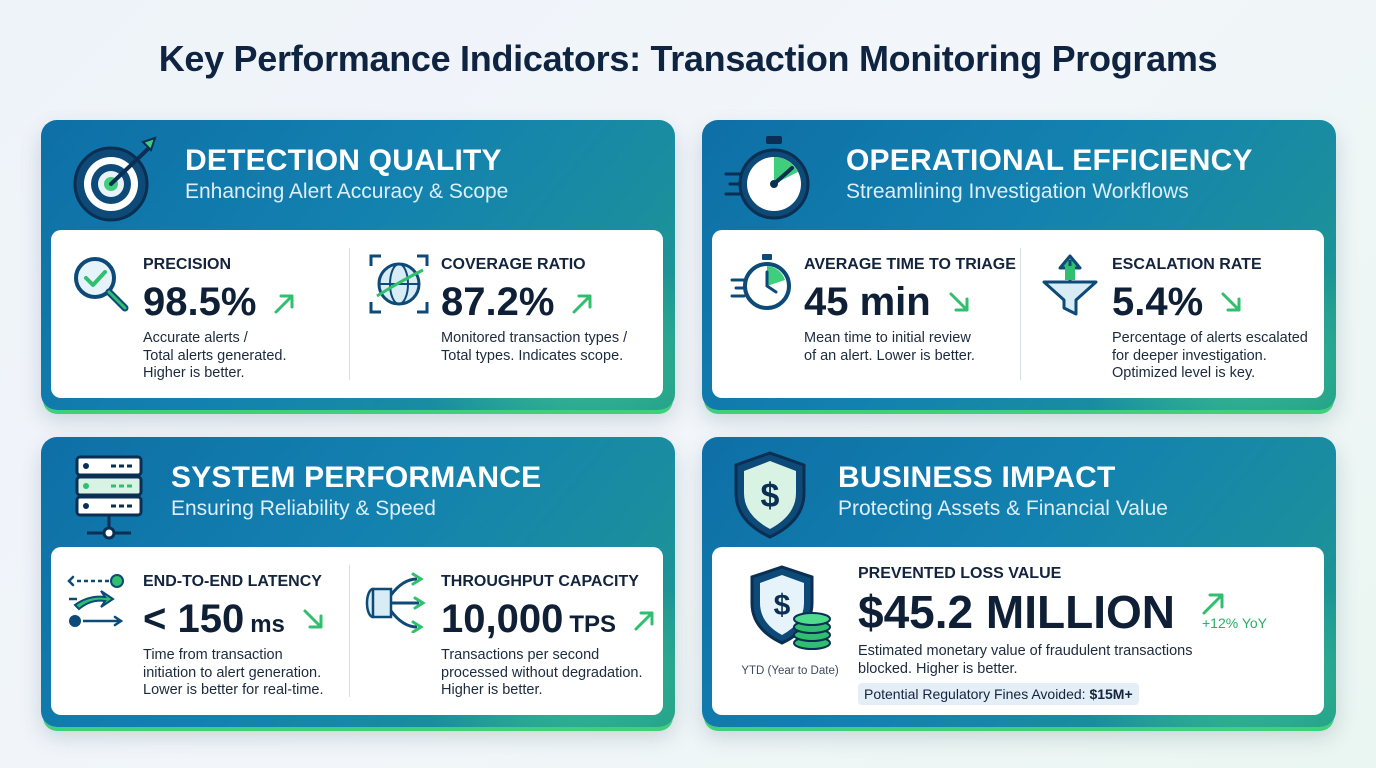  What do you see at coordinates (1158, 302) in the screenshot?
I see `metric-value-text: 5.4%` at bounding box center [1158, 302].